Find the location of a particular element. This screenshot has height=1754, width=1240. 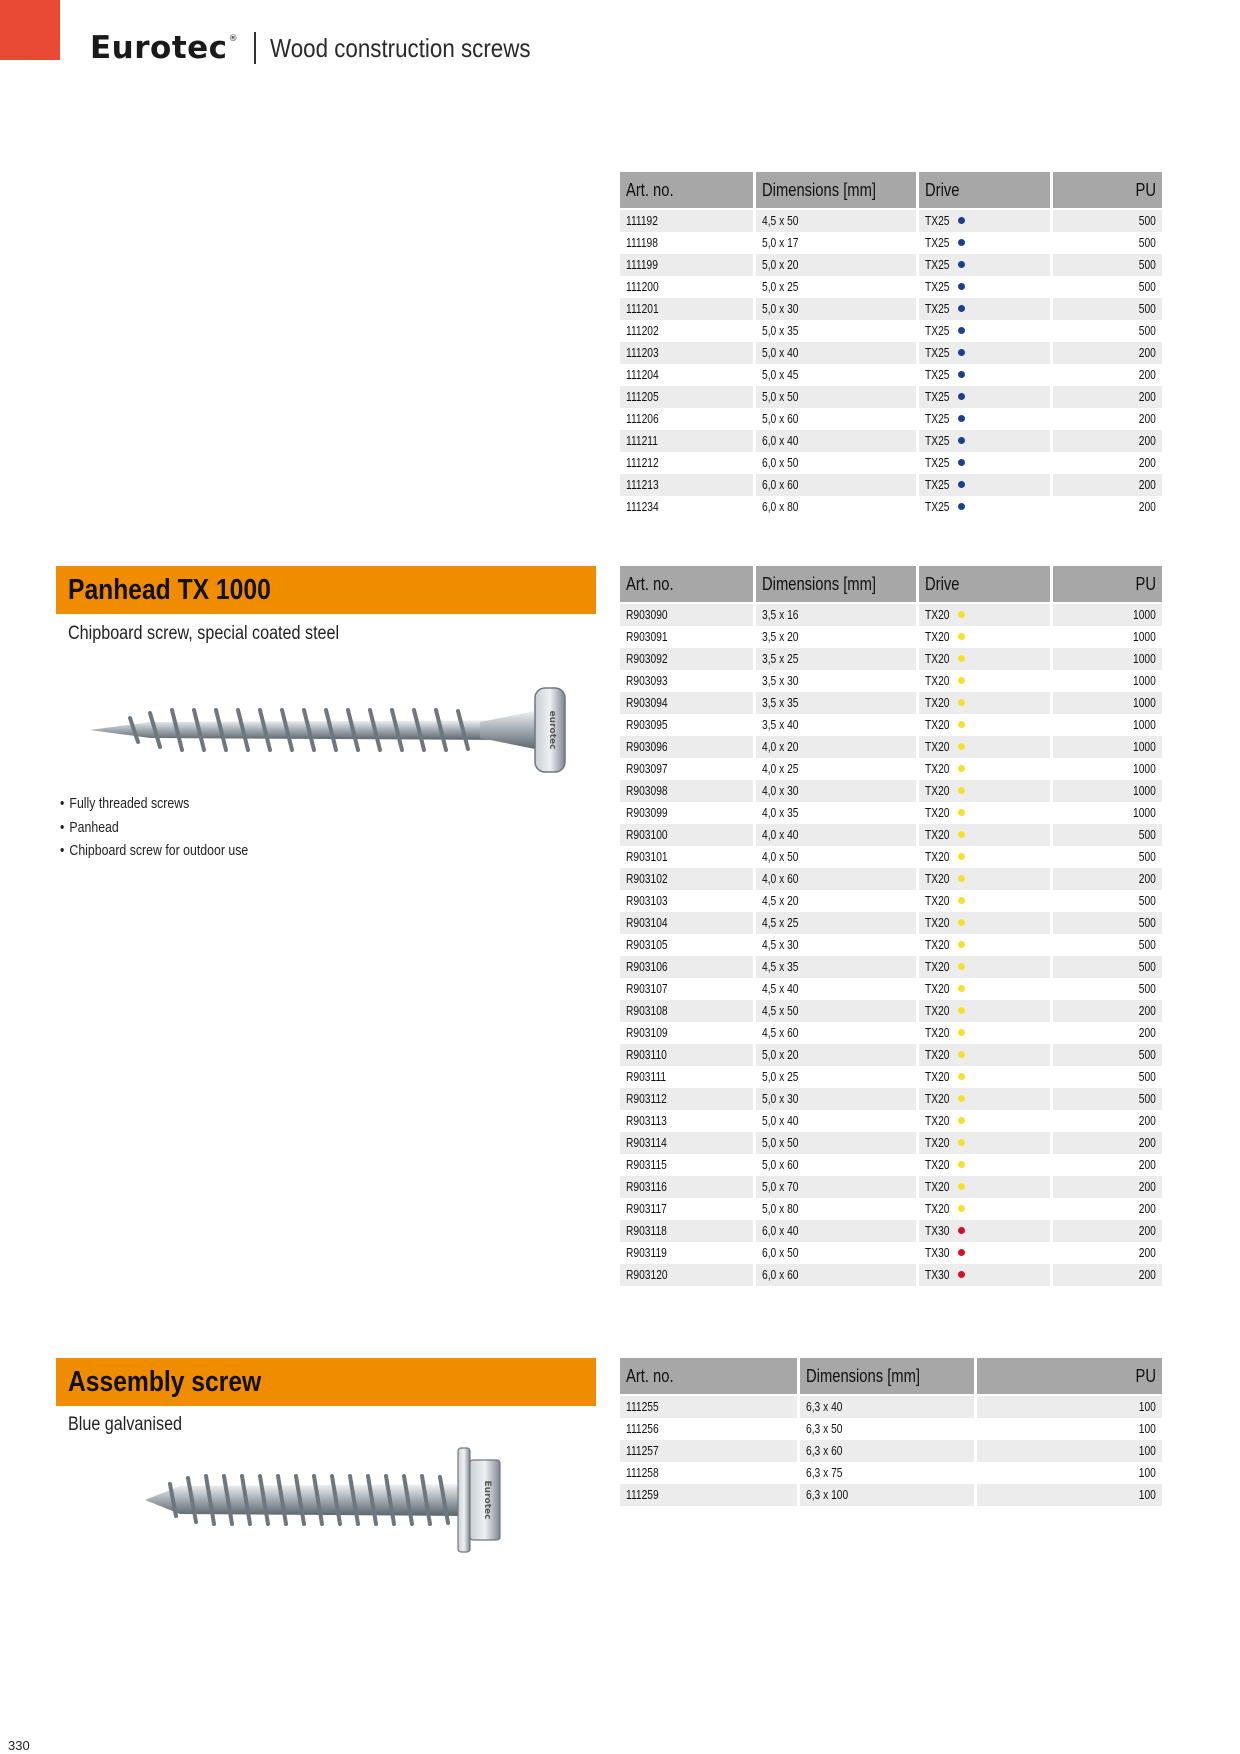

cell-dimensions: 5,0 x 70 is located at coordinates (834, 1187).